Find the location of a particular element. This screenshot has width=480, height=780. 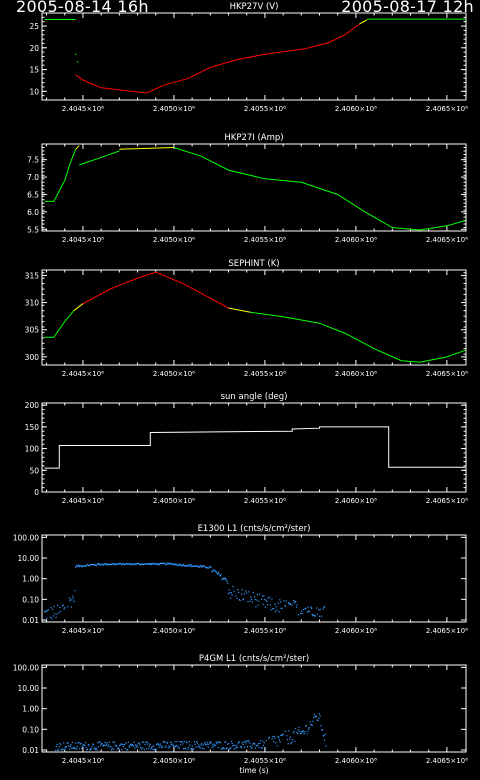

y-tick-label: 5.5 is located at coordinates (33, 229).